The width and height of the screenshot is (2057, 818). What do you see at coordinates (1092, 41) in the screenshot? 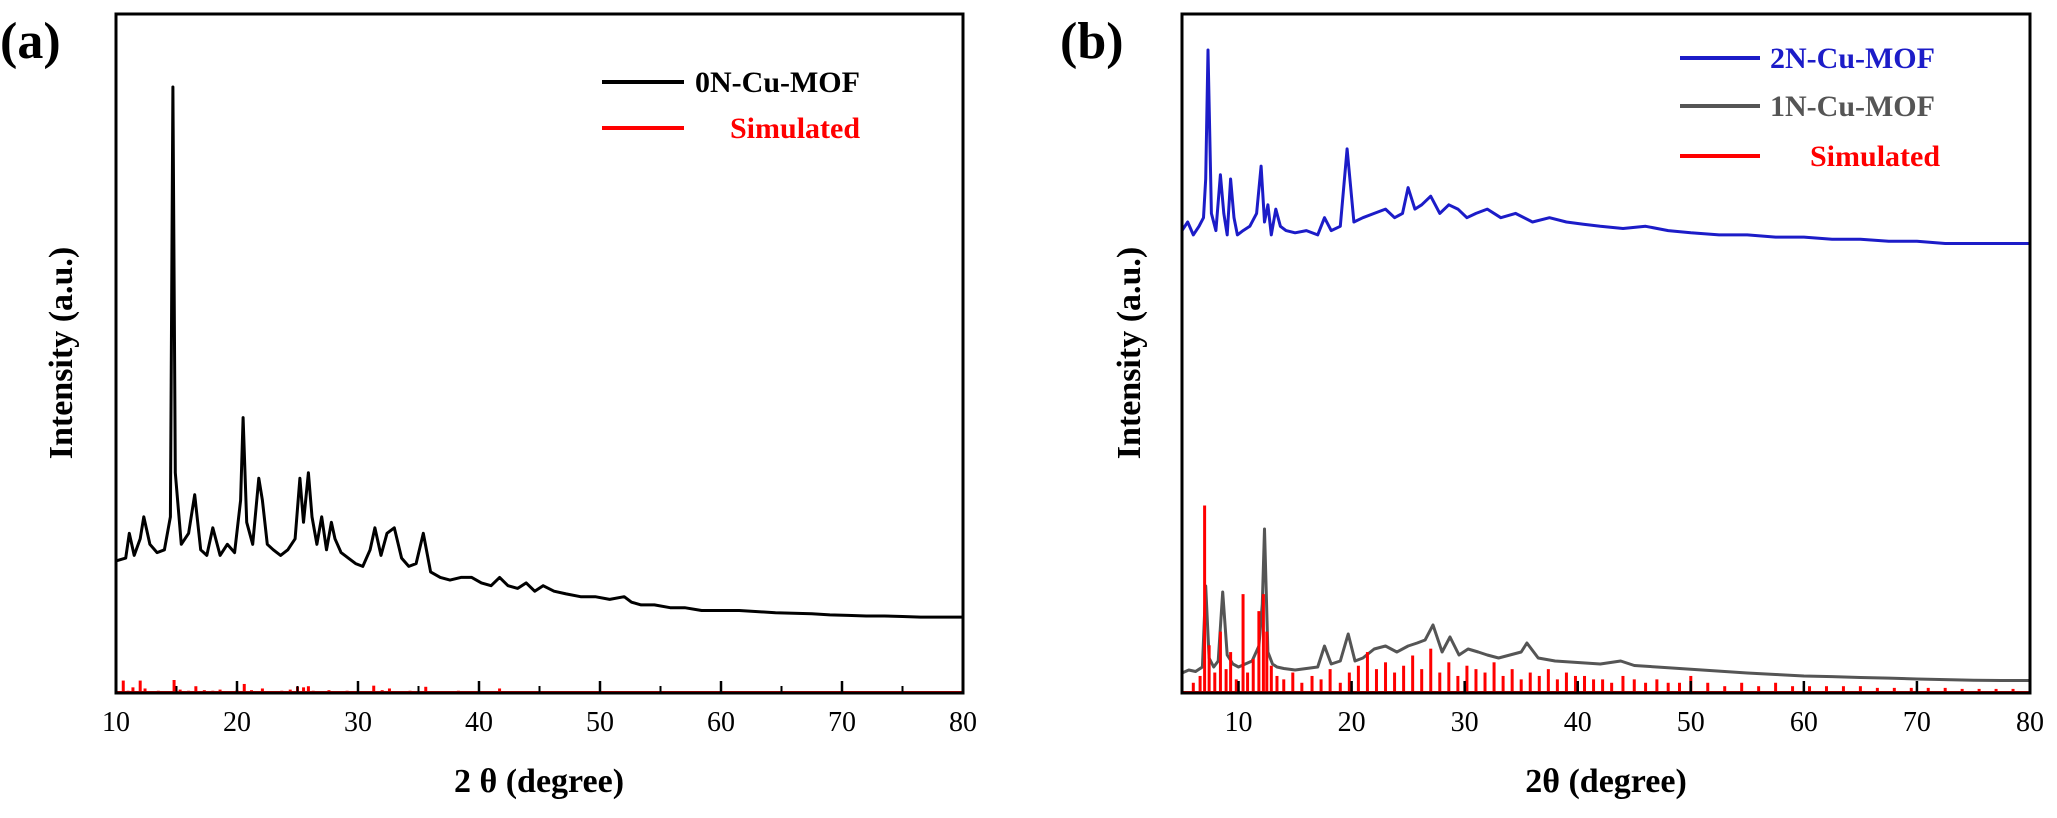
I see `panel-b-label: (b)` at bounding box center [1092, 41].